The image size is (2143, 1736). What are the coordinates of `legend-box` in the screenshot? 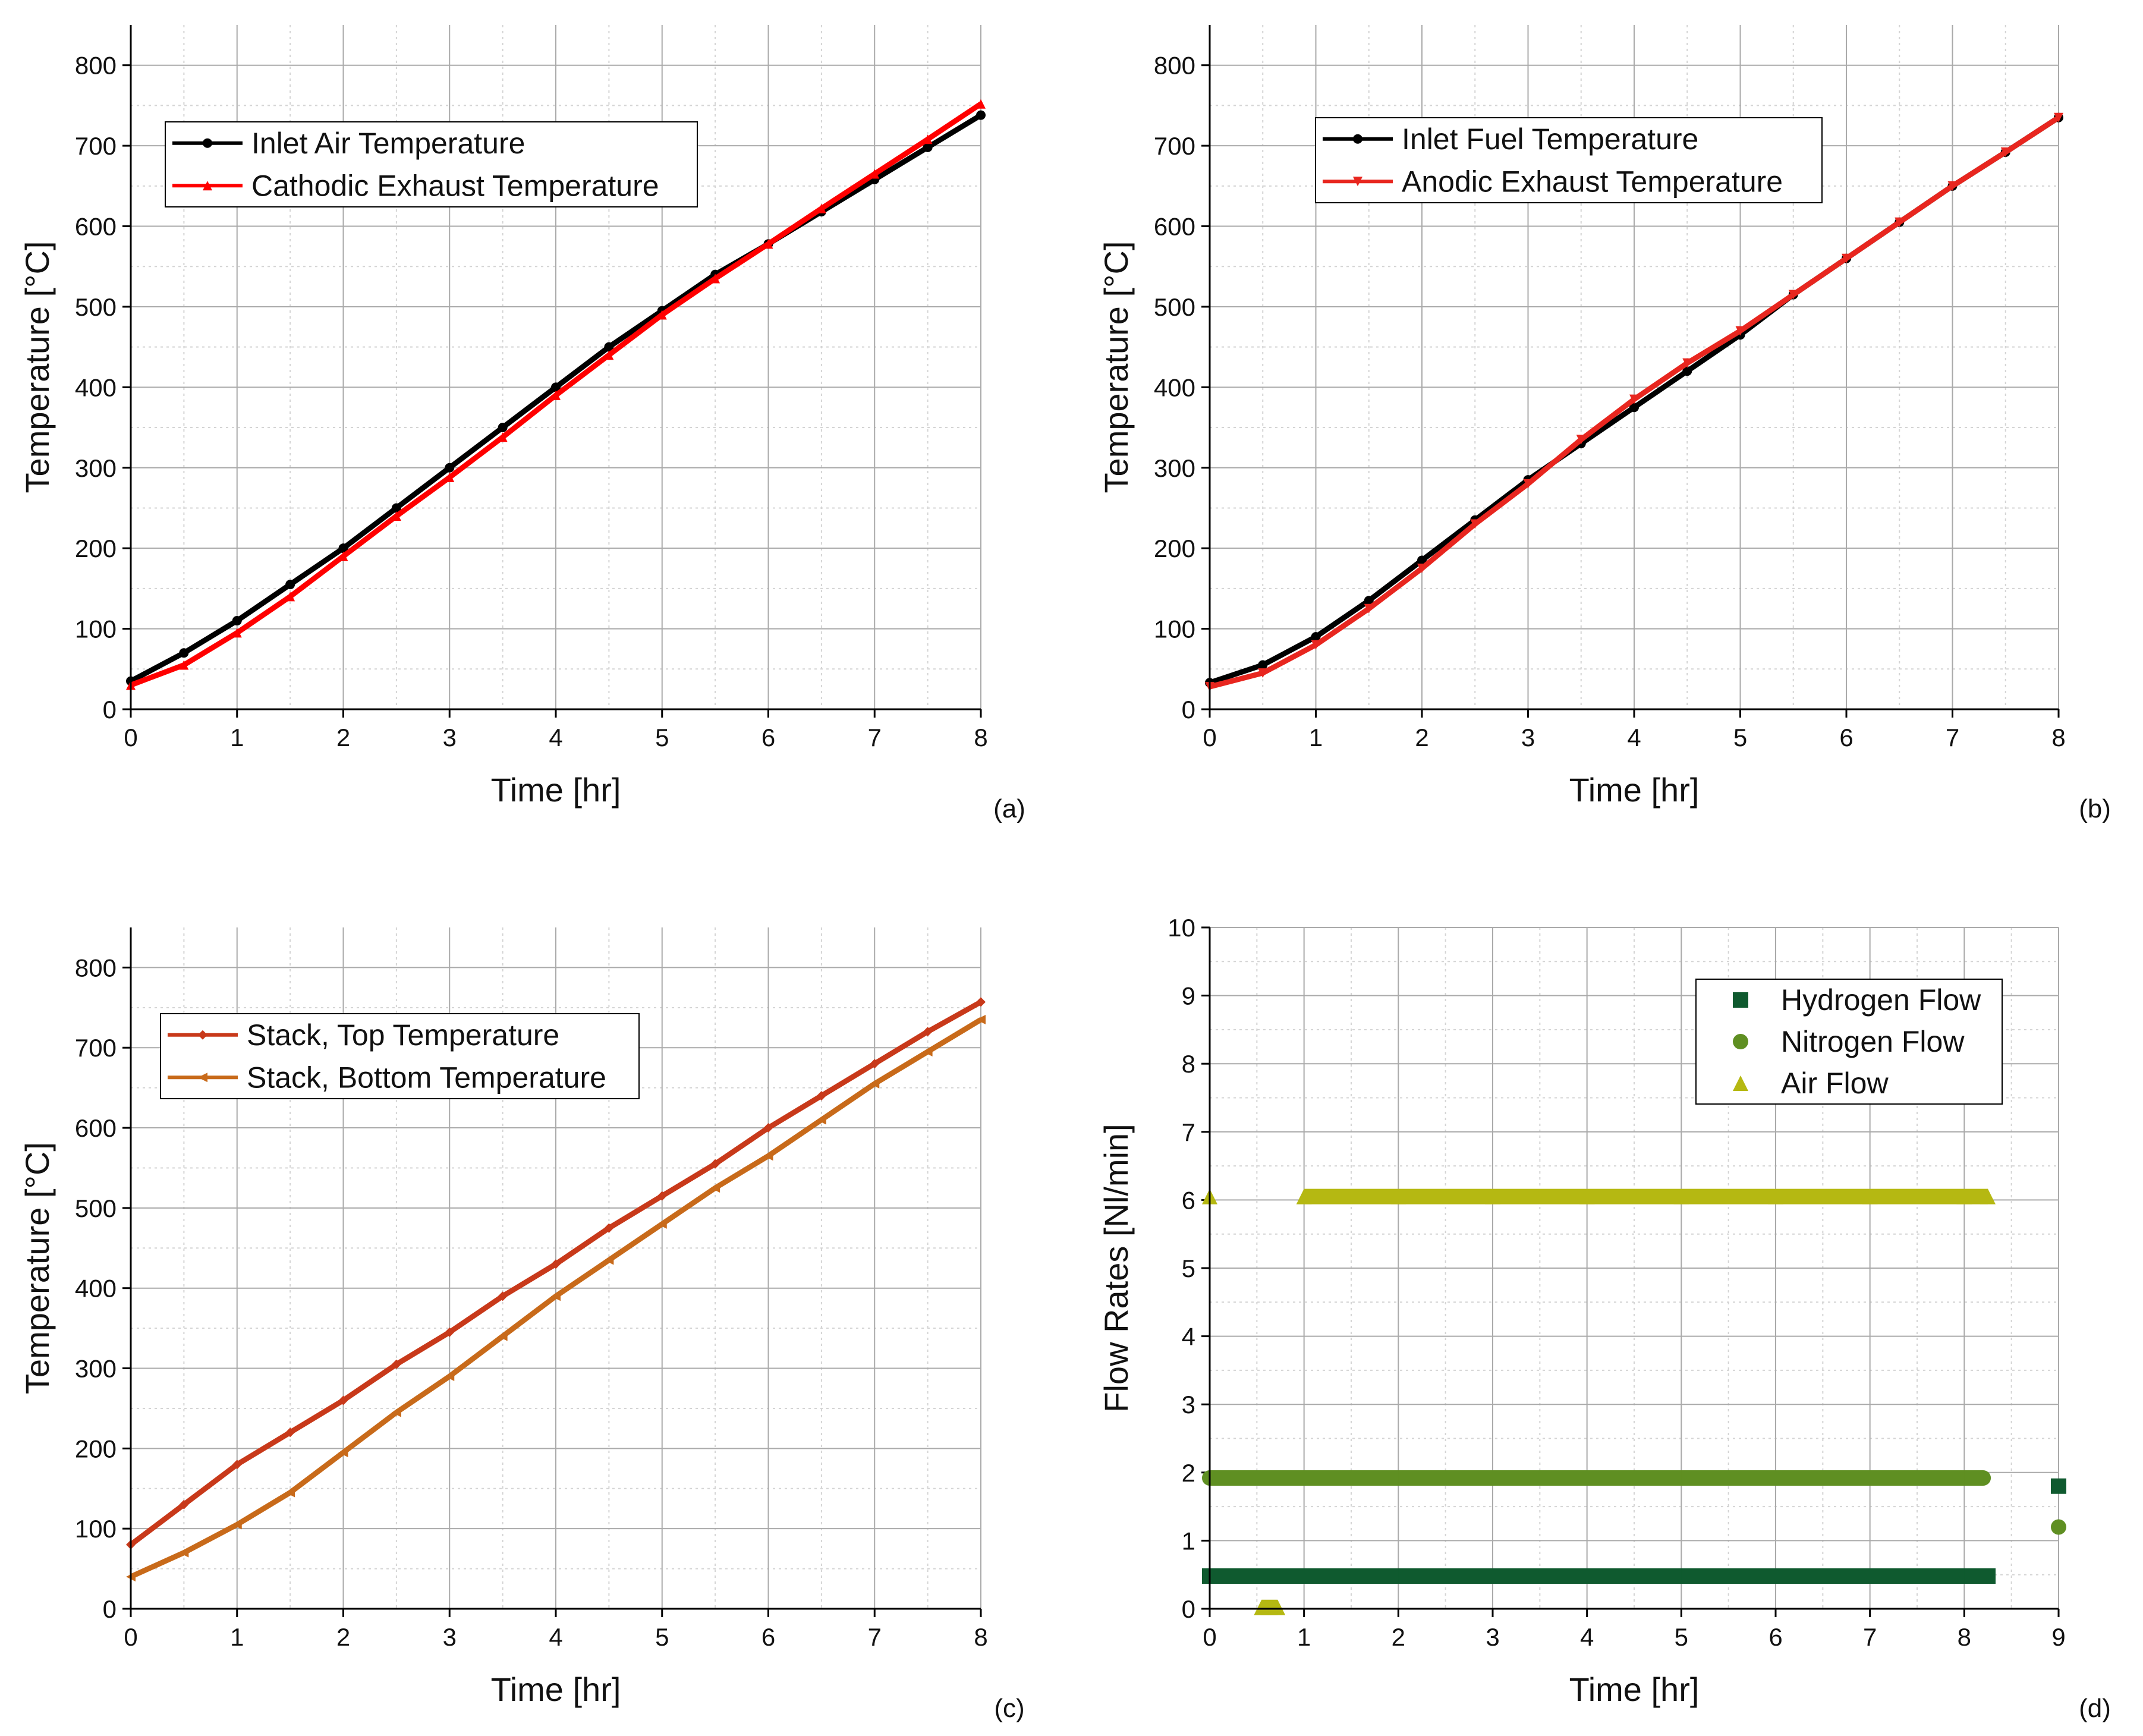 It's located at (1569, 160).